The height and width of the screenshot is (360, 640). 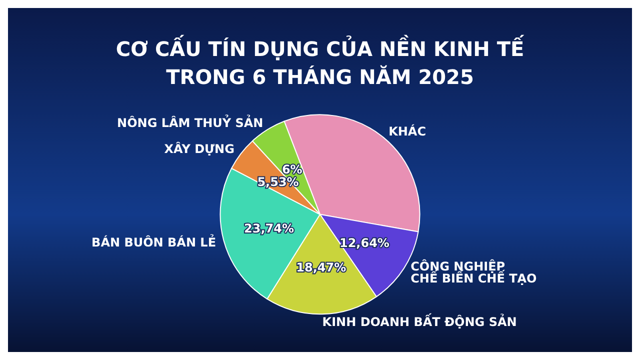 I want to click on slice-label: KHÁC, so click(x=407, y=130).